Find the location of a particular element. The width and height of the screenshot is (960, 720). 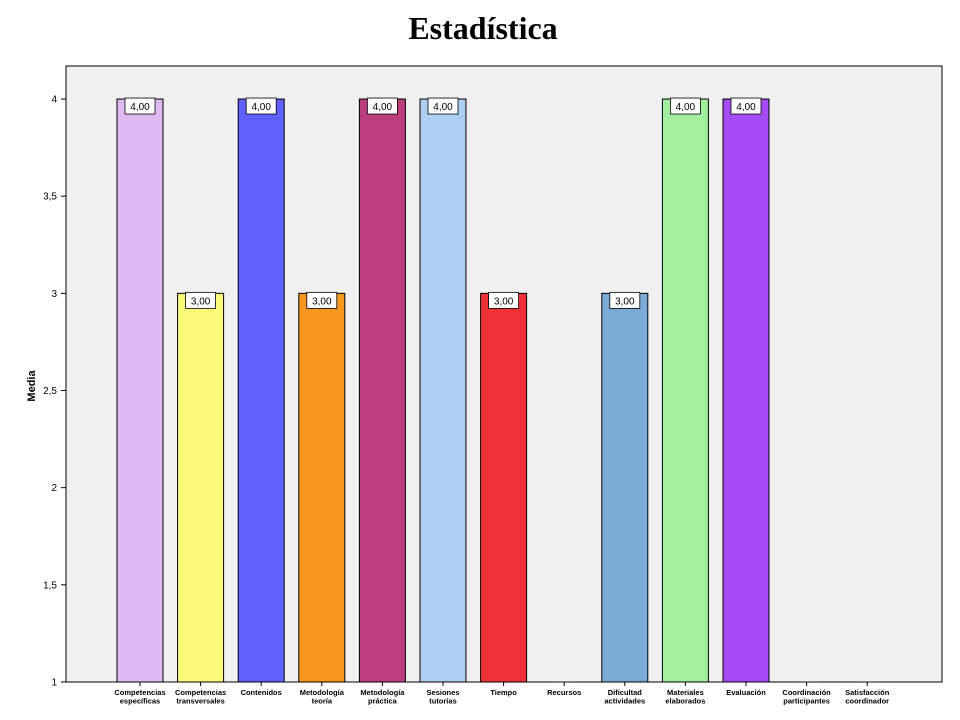

x-tick-label: específicas is located at coordinates (140, 701).